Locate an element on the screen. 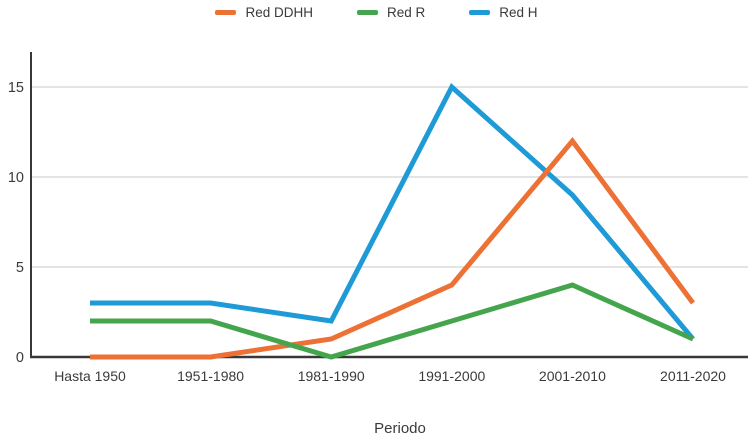 This screenshot has height=441, width=753. legend-swatch-red-ddhh is located at coordinates (226, 12).